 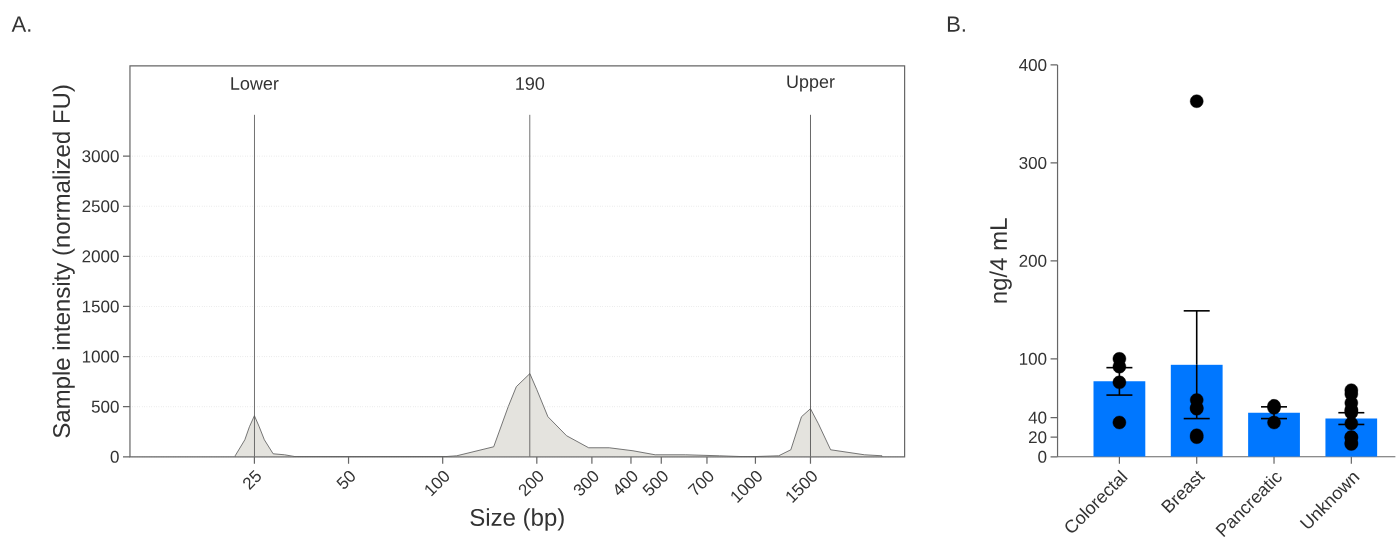 What do you see at coordinates (517, 519) in the screenshot?
I see `x-axis-title: Size (bp)` at bounding box center [517, 519].